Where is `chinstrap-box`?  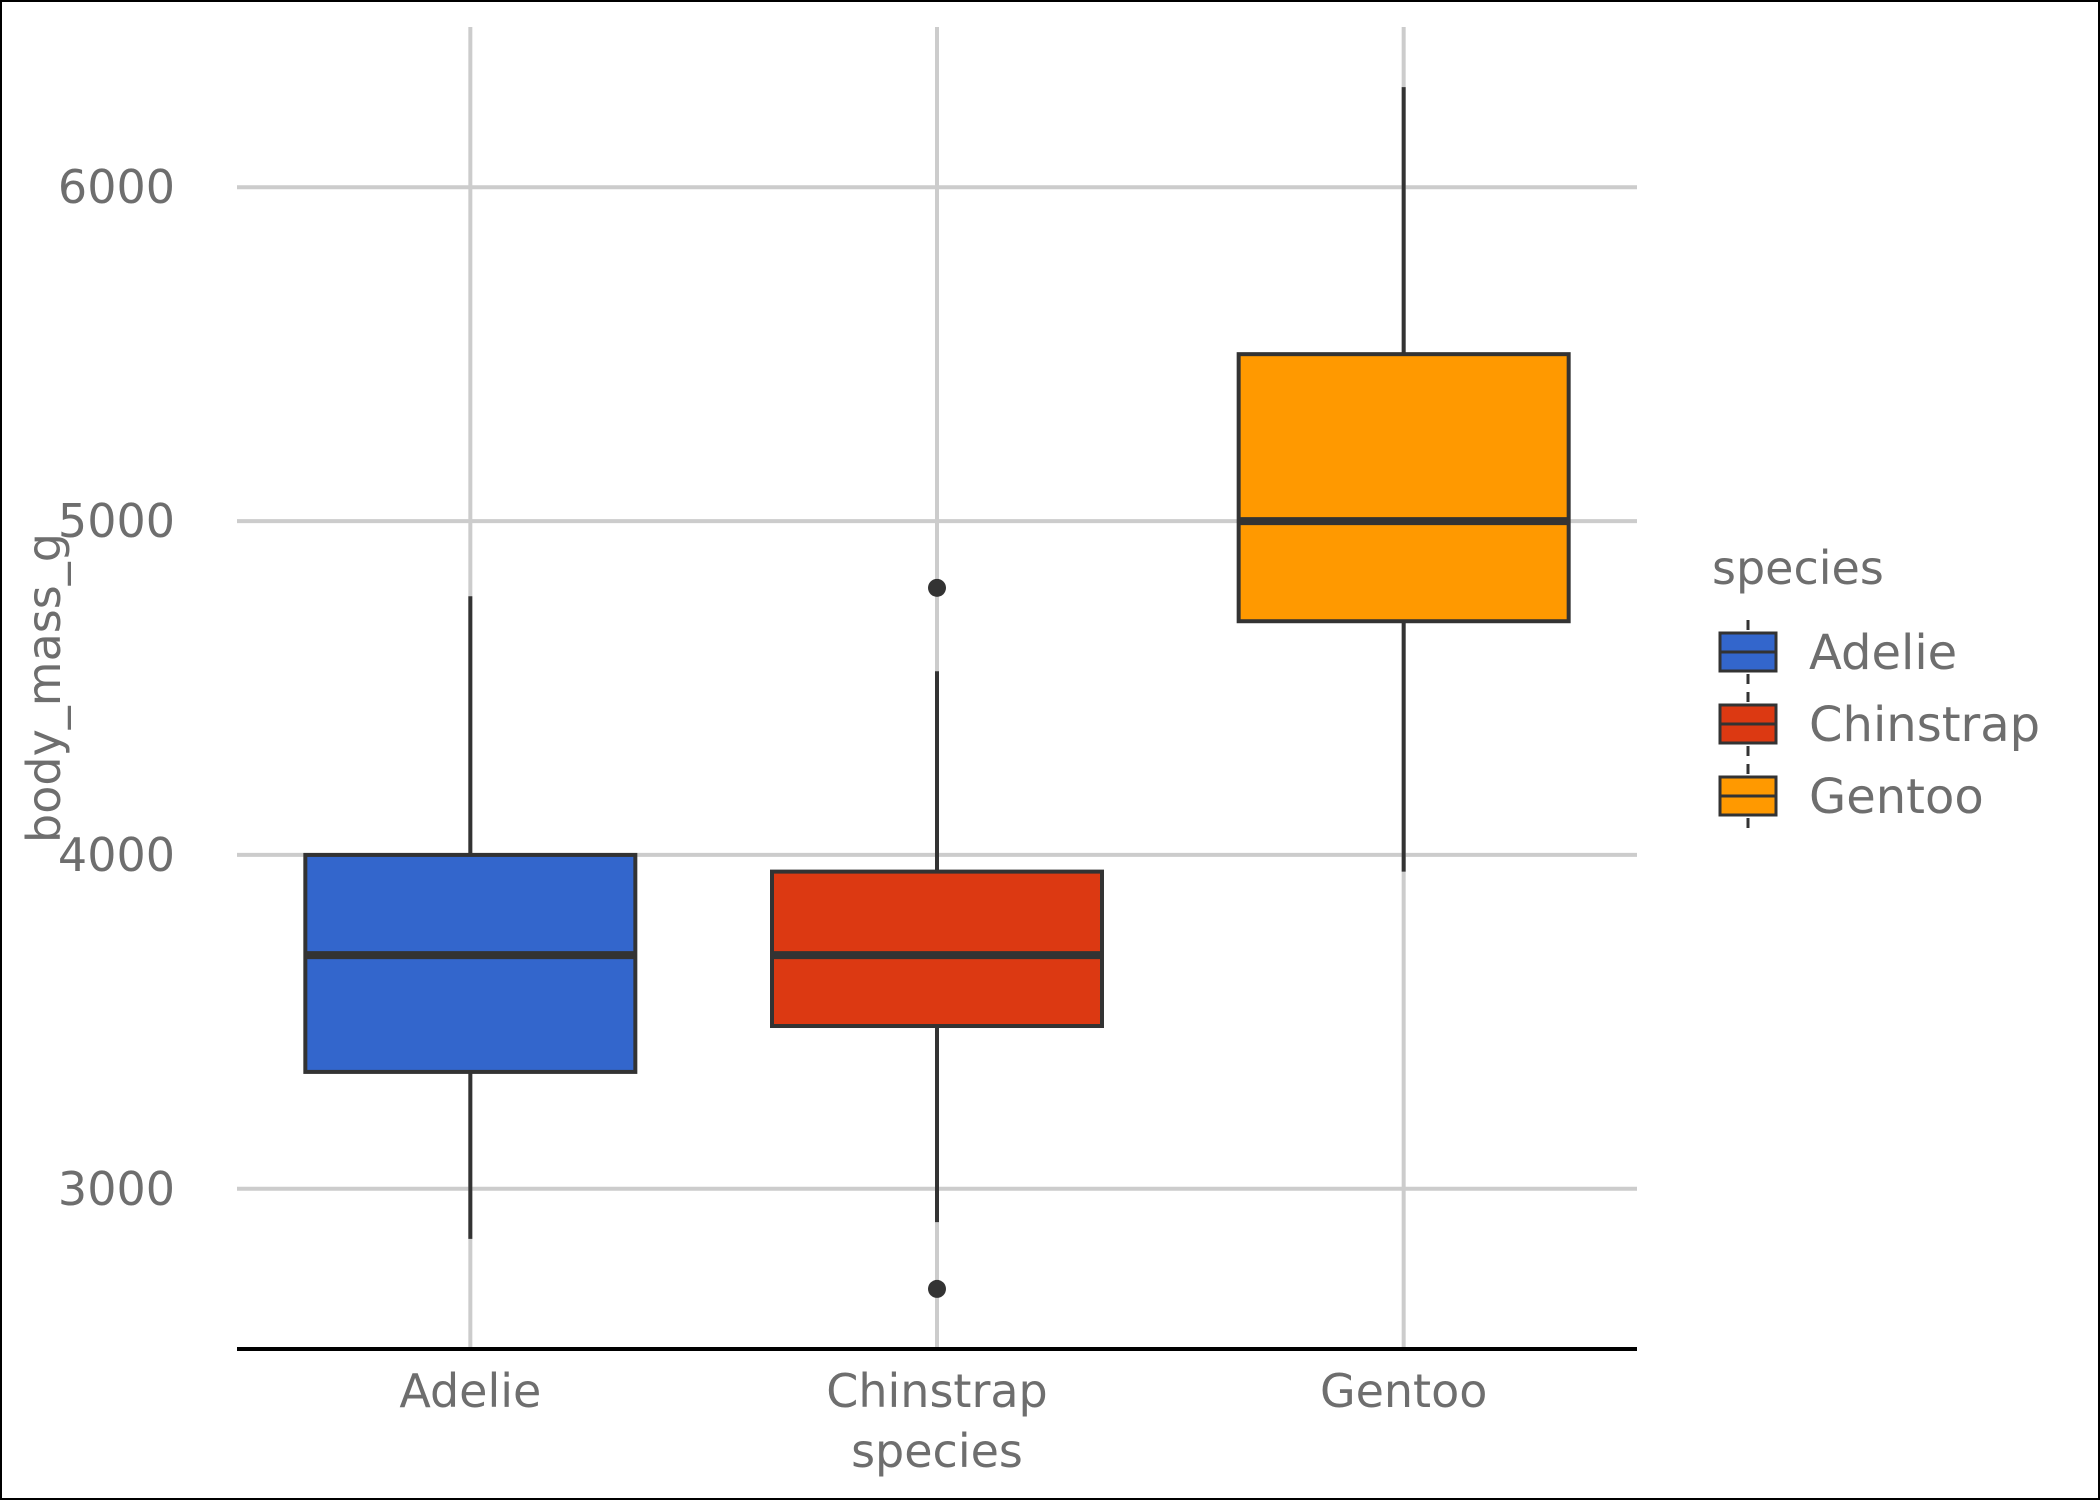 chinstrap-box is located at coordinates (937, 949).